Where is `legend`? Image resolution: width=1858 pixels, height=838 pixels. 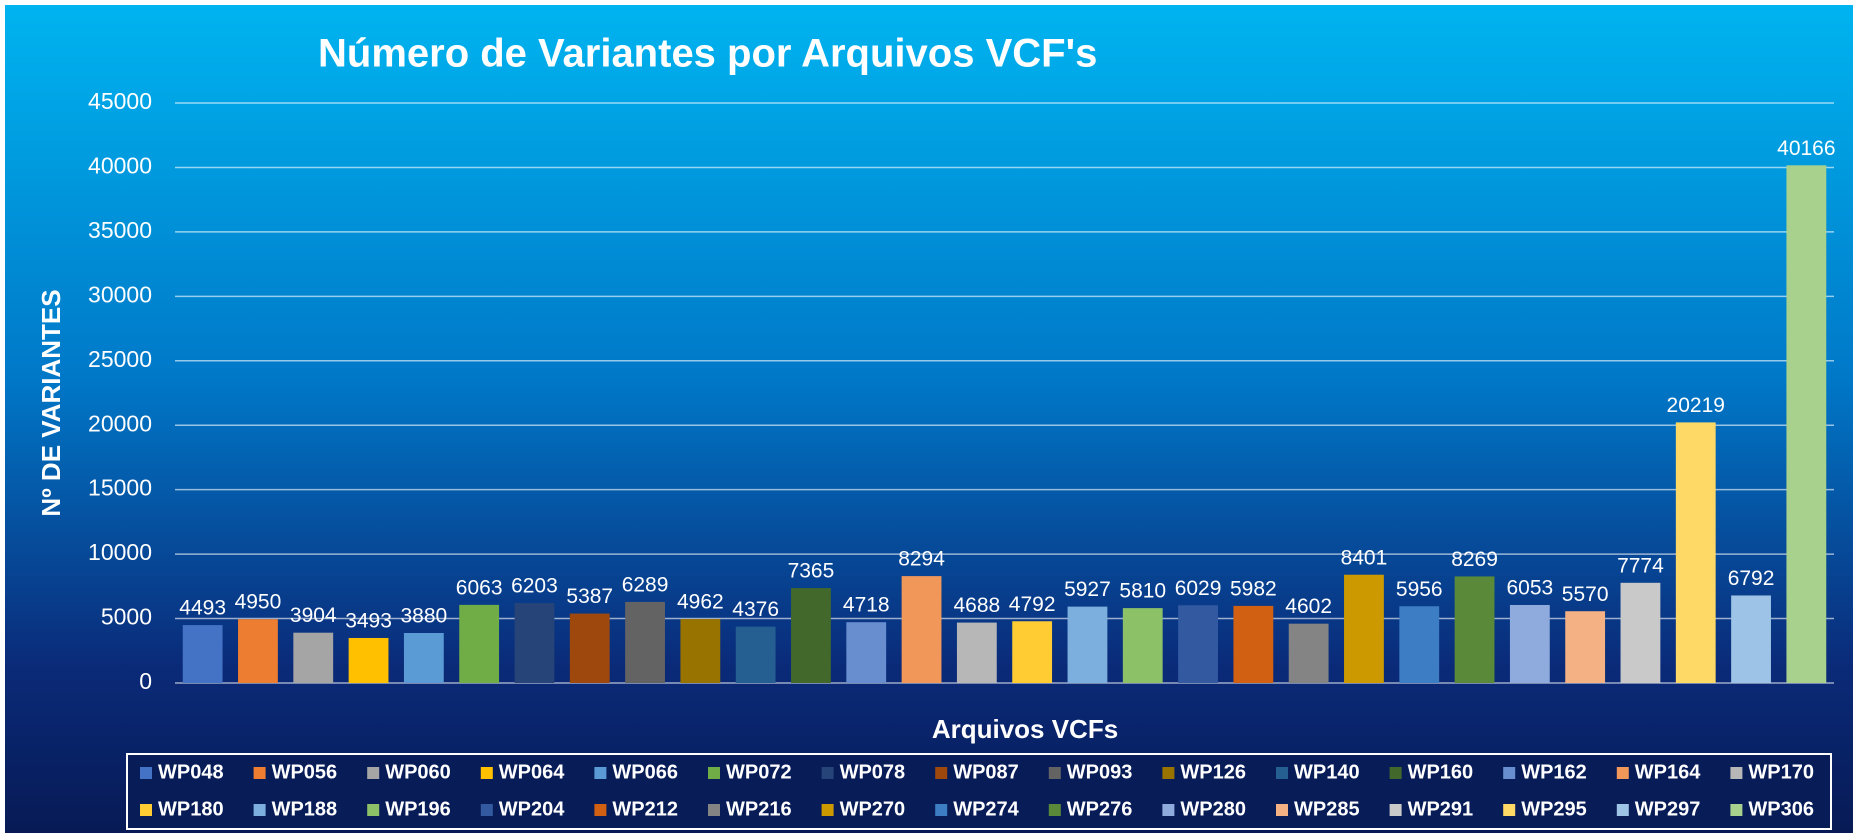 legend is located at coordinates (979, 791).